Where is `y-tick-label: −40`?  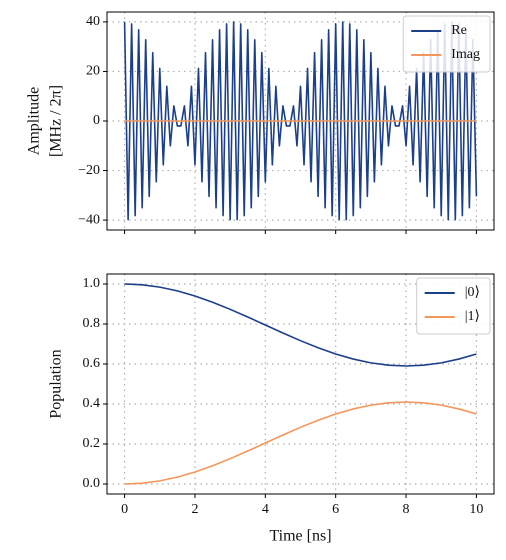 y-tick-label: −40 is located at coordinates (89, 219).